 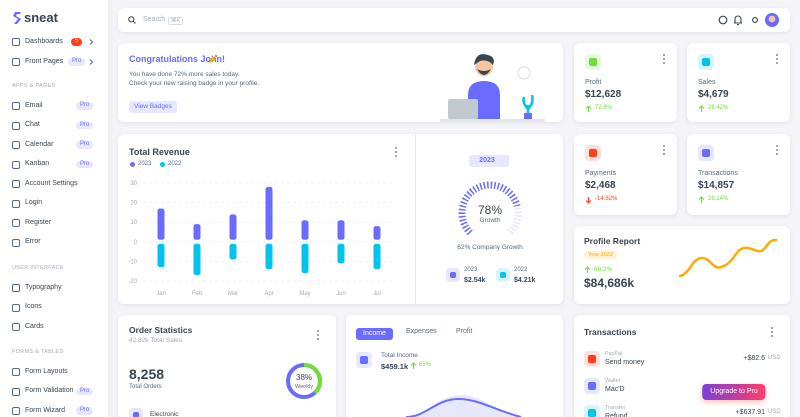 I want to click on profile-report-card, so click(x=682, y=265).